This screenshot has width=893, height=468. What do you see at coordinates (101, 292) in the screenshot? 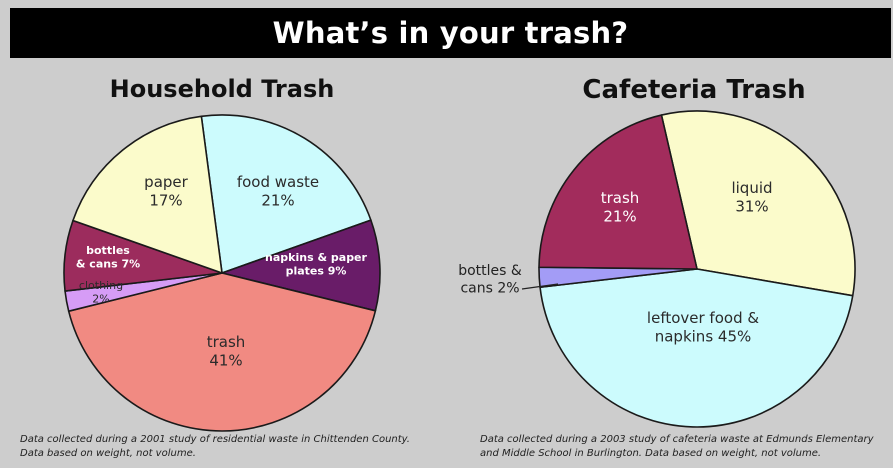
I see `household-label-clothing: clothing 2%` at bounding box center [101, 292].